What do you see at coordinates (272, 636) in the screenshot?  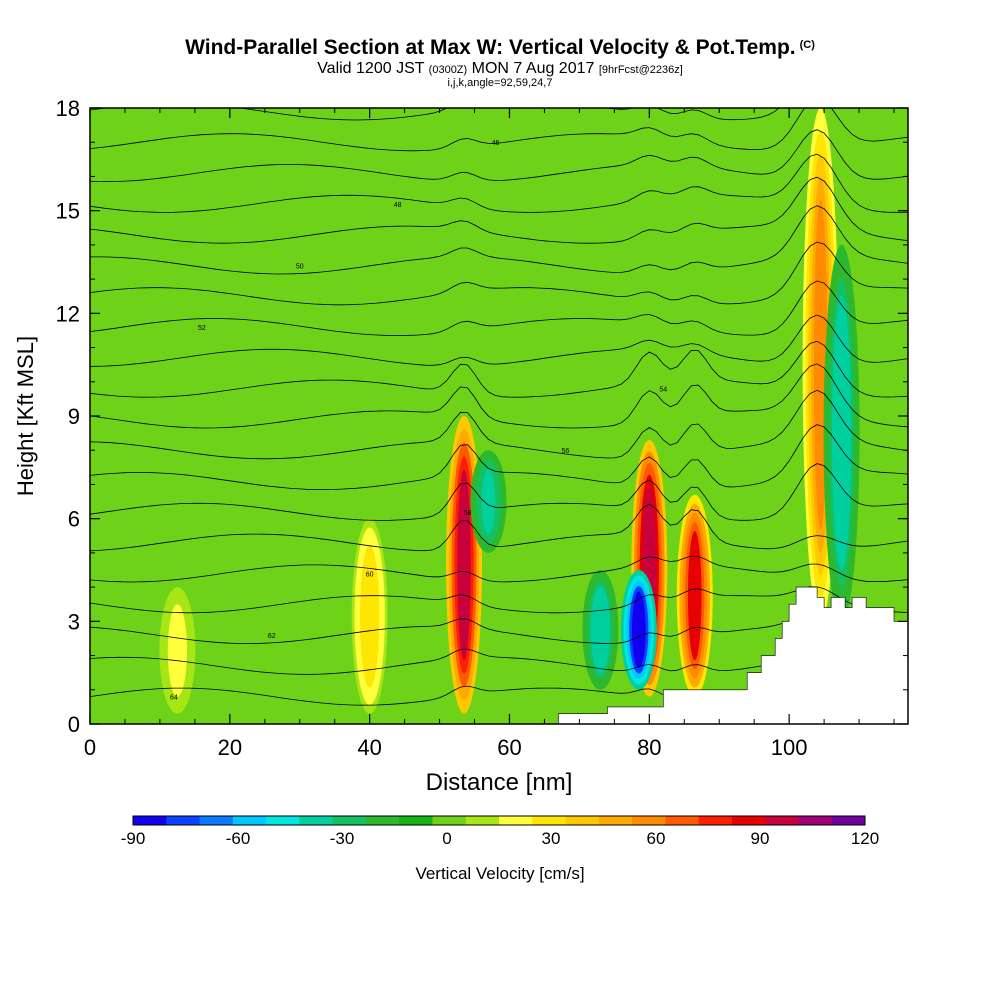 I see `theta-contour-label: 62` at bounding box center [272, 636].